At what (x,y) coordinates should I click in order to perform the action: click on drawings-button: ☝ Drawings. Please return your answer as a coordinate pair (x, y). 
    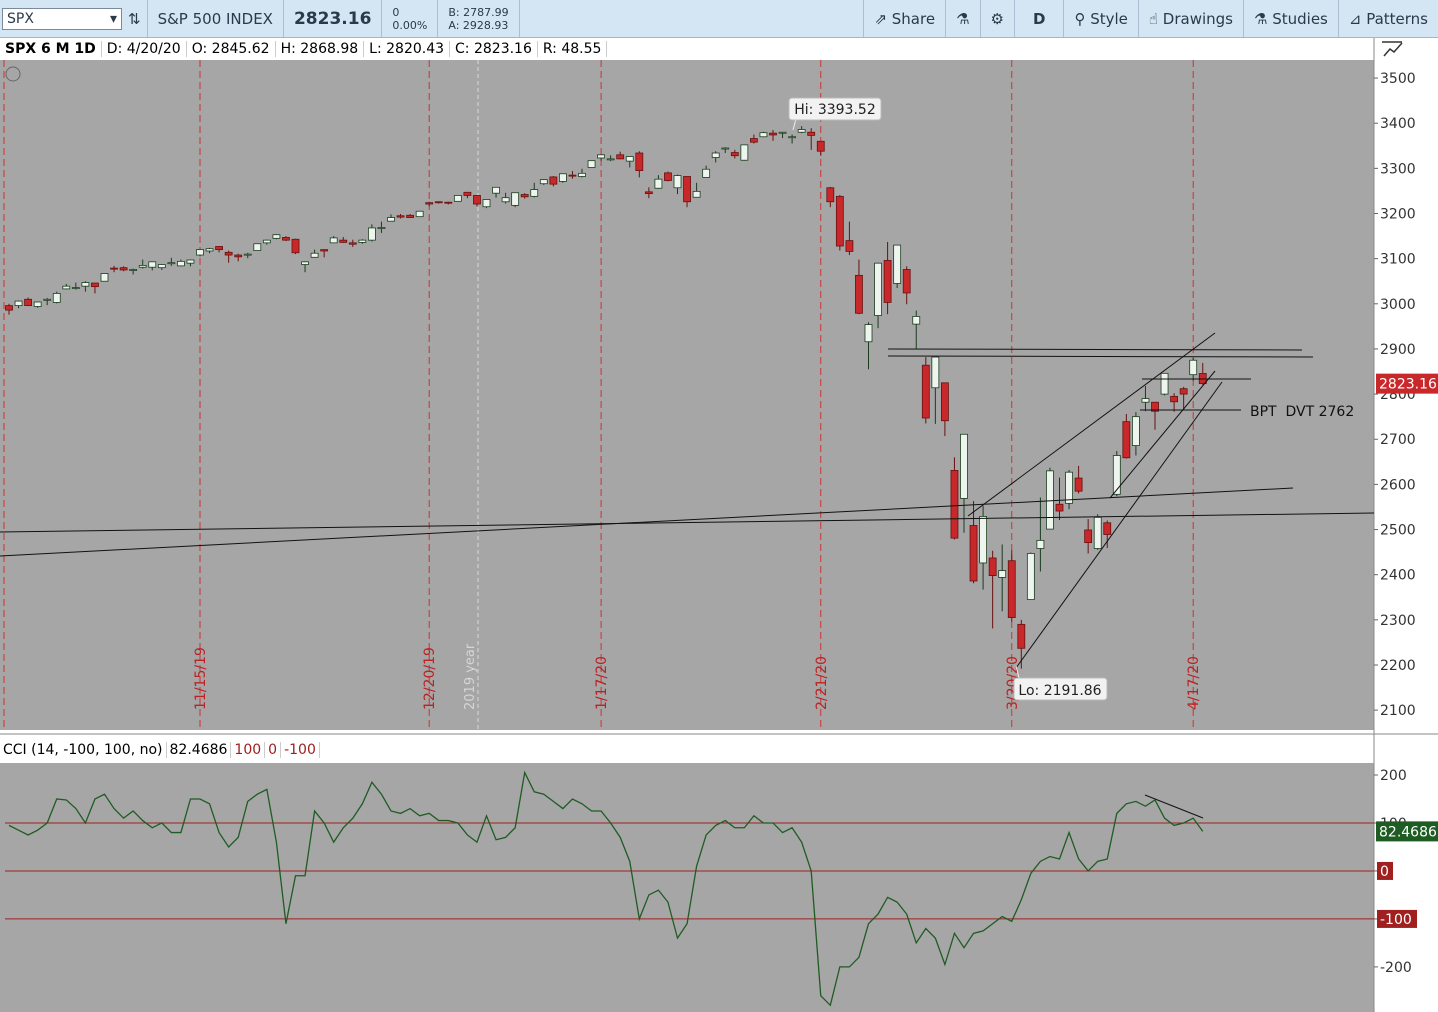
    Looking at the image, I should click on (1191, 18).